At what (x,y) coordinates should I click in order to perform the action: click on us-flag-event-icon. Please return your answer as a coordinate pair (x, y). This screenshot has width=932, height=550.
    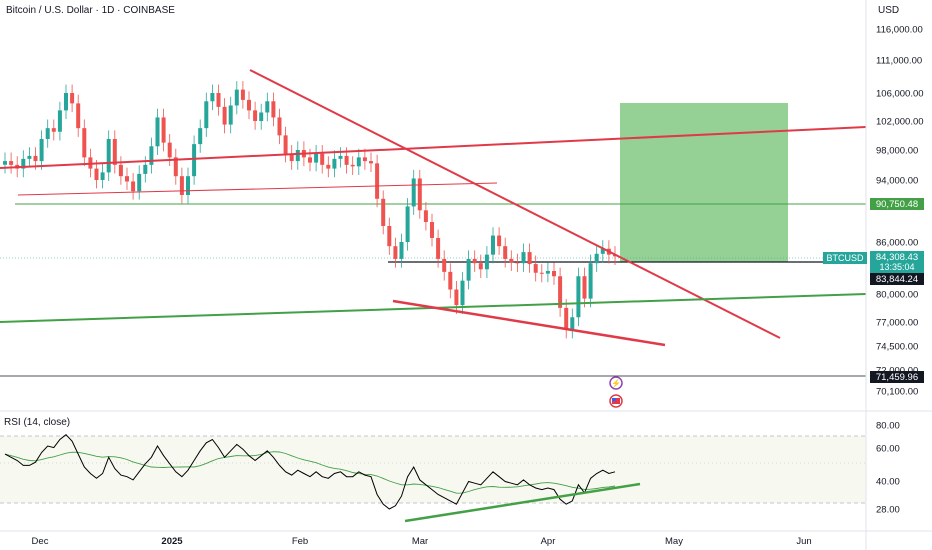
    Looking at the image, I should click on (616, 401).